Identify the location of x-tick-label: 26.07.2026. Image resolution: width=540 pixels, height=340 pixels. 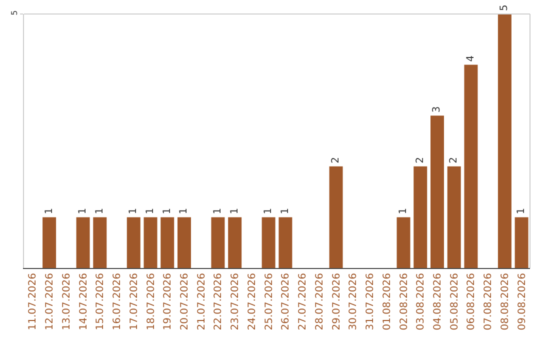
(286, 301).